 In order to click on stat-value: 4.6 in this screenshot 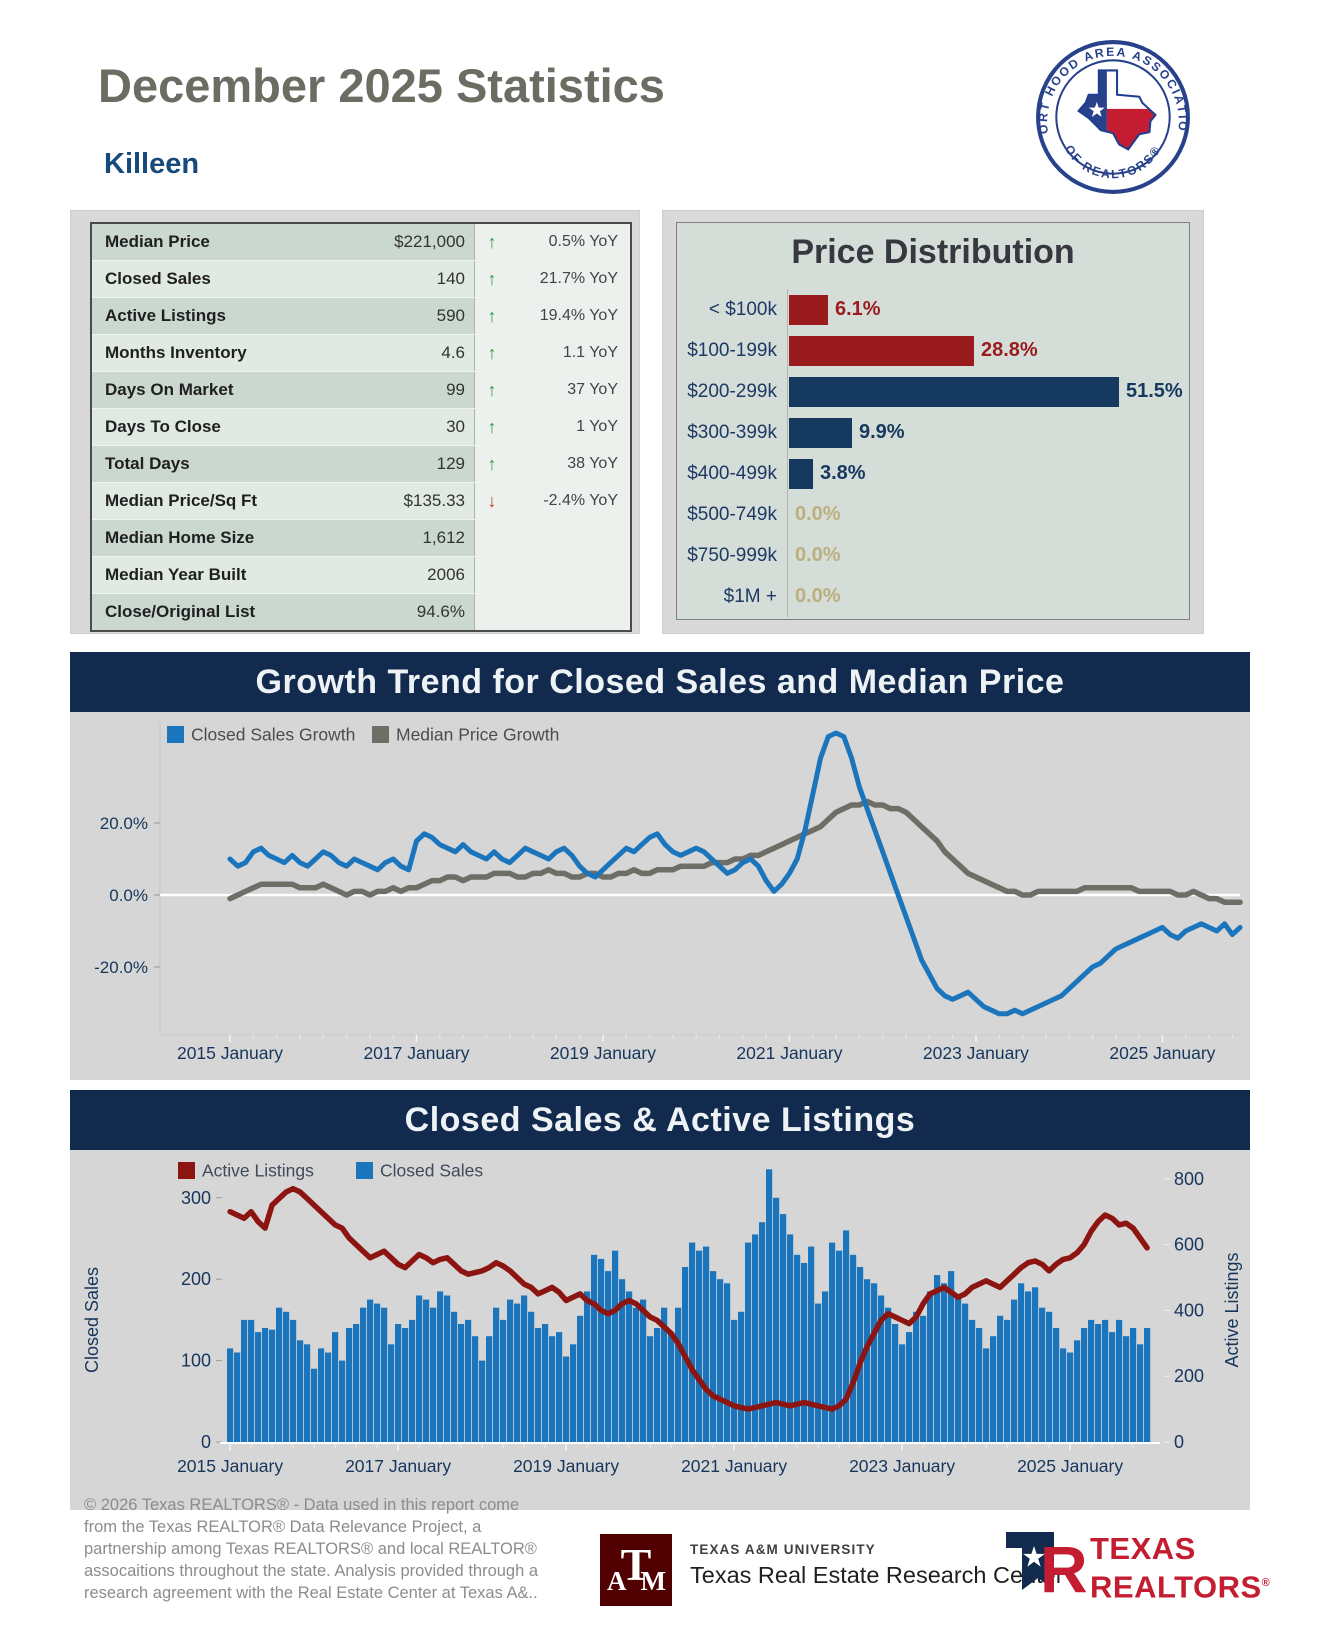, I will do `click(408, 353)`.